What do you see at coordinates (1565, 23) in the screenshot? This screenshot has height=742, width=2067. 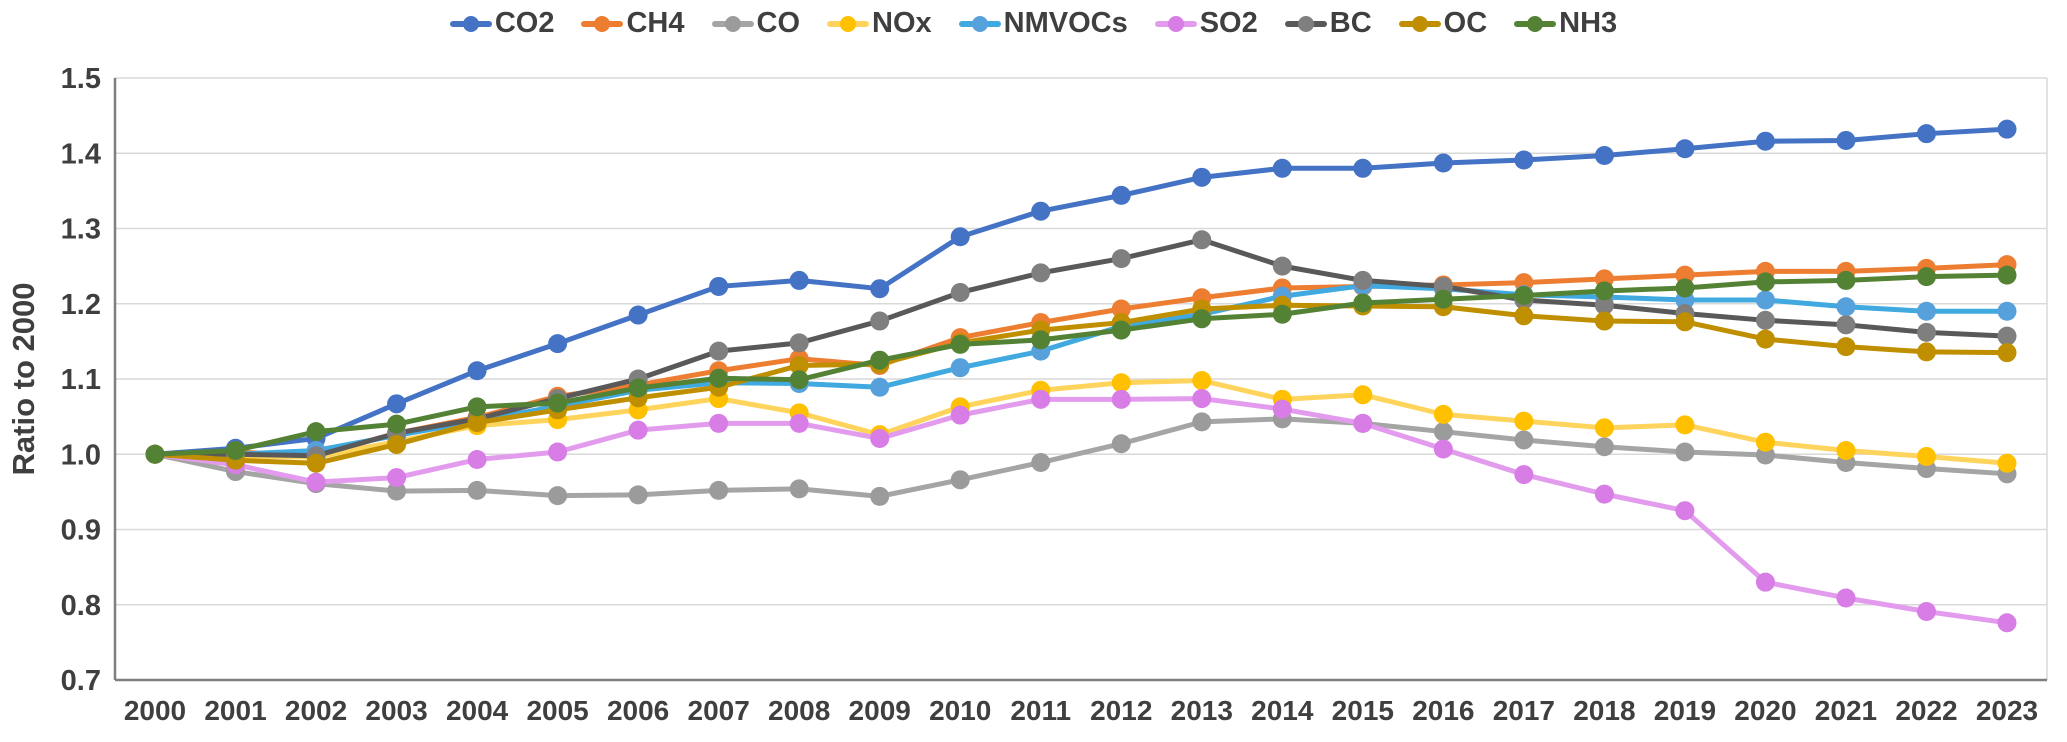 I see `legend-item-NH3: NH3` at bounding box center [1565, 23].